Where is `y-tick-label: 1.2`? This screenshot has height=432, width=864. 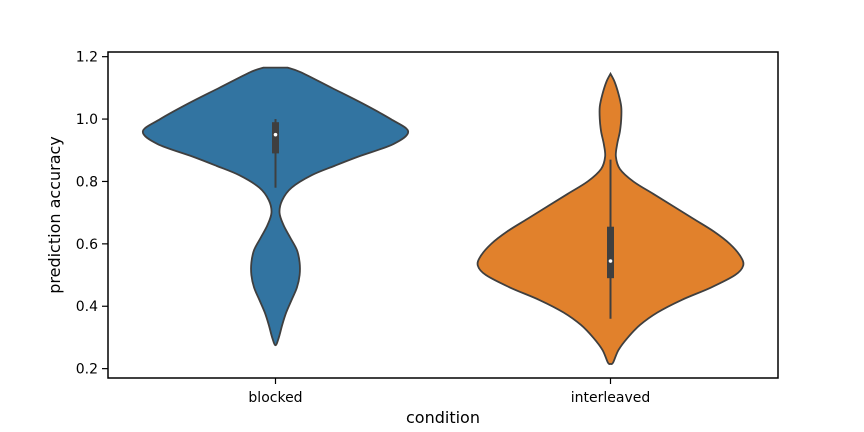
y-tick-label: 1.2 is located at coordinates (87, 58).